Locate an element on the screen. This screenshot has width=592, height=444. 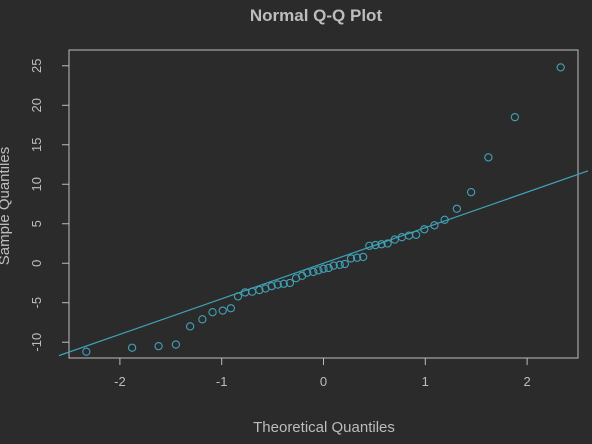
x-tick-label: 0 is located at coordinates (323, 381).